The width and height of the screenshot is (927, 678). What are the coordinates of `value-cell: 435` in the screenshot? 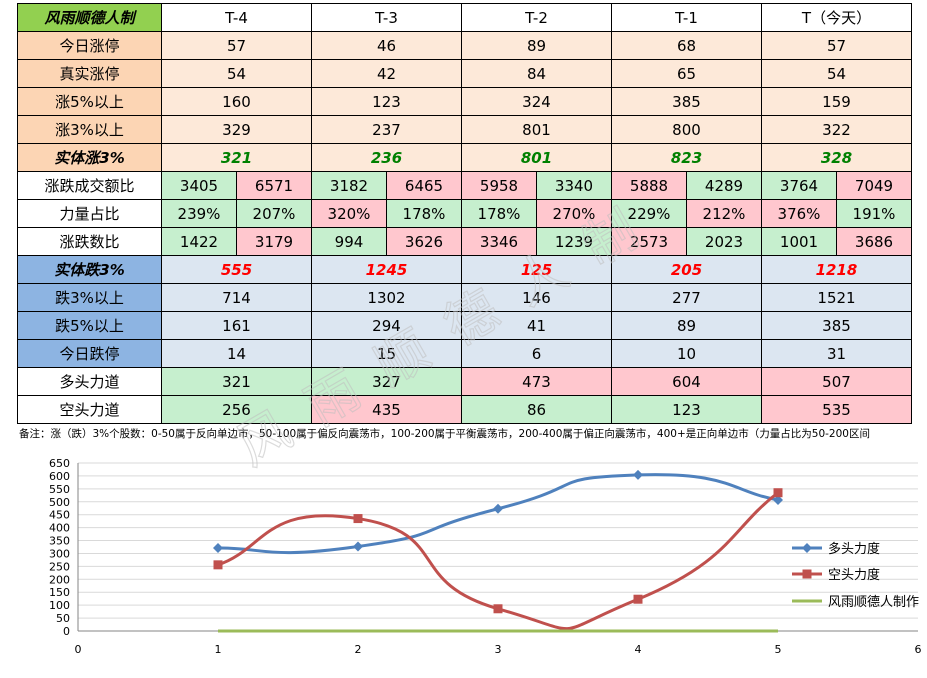 It's located at (386, 409).